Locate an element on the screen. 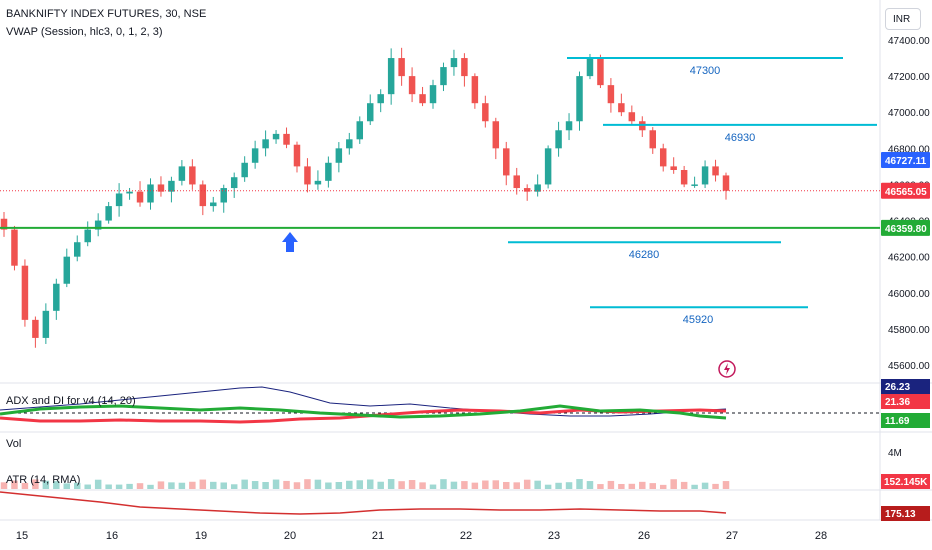  atr-line is located at coordinates (363, 503).